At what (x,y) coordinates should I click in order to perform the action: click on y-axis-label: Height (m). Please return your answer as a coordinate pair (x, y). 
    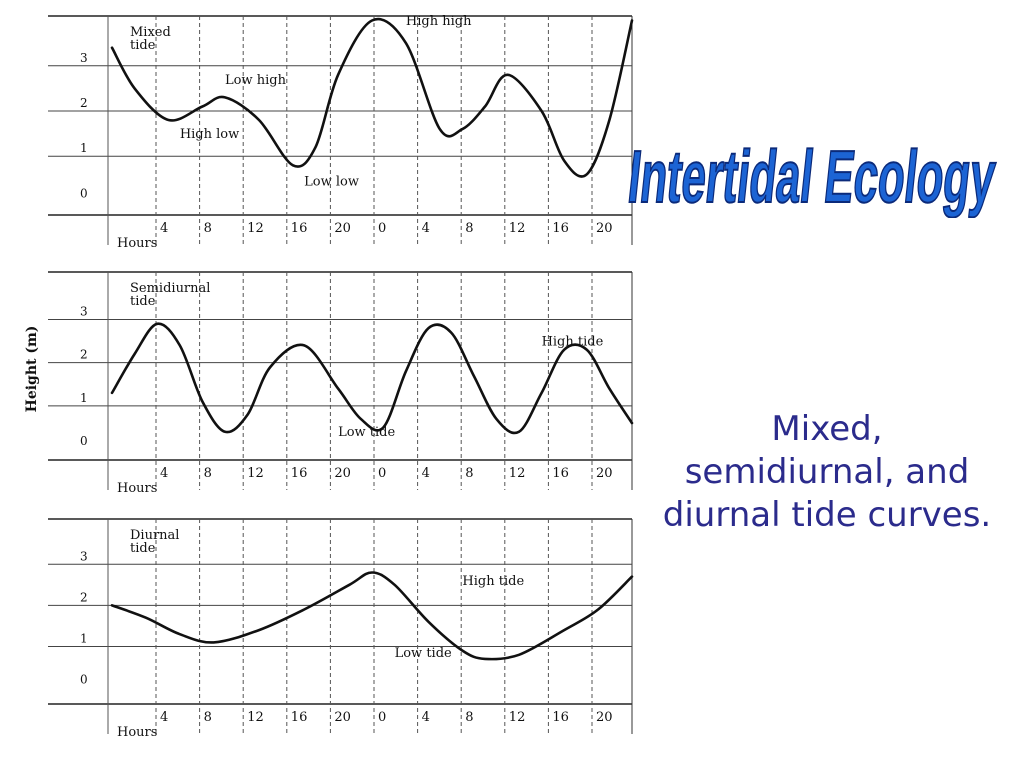
    Looking at the image, I should click on (32, 369).